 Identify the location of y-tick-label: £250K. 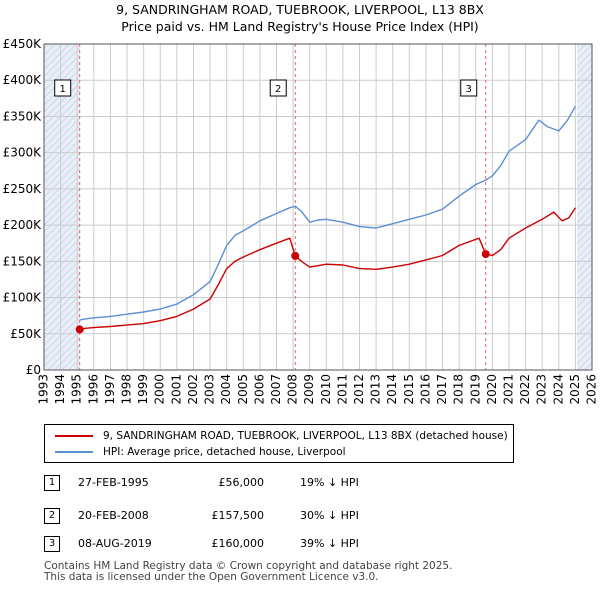
(23, 189).